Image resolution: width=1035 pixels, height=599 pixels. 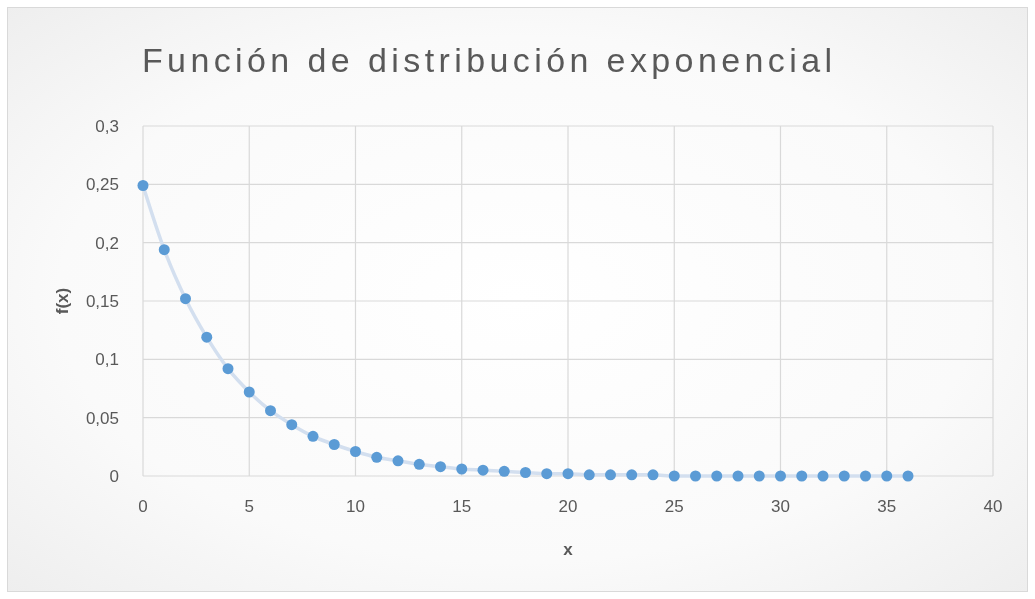 I want to click on x-tick-label: 15, so click(x=462, y=506).